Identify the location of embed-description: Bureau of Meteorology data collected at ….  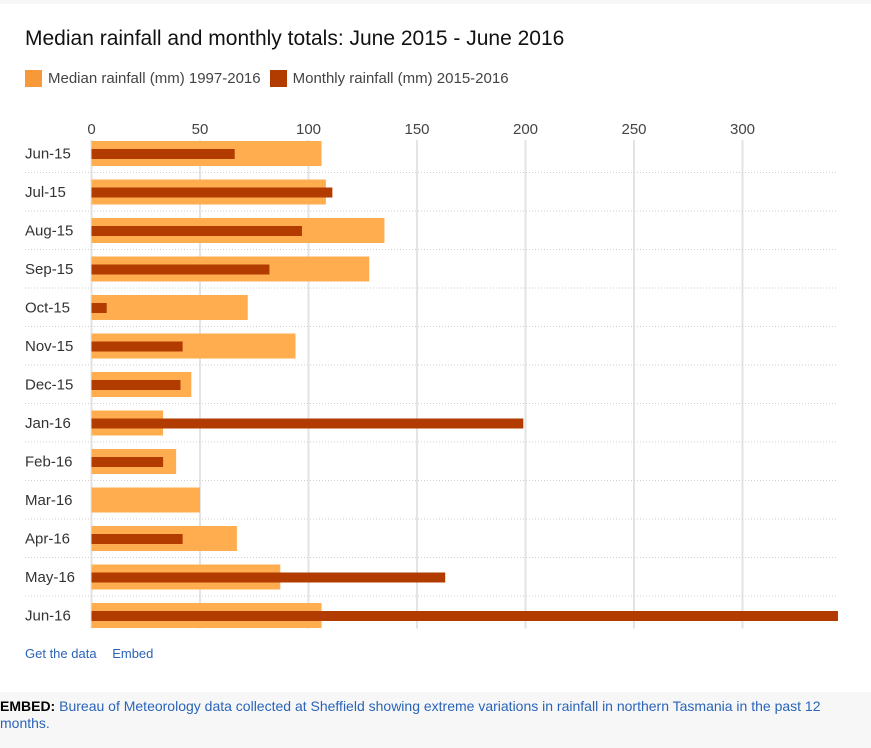
(410, 714).